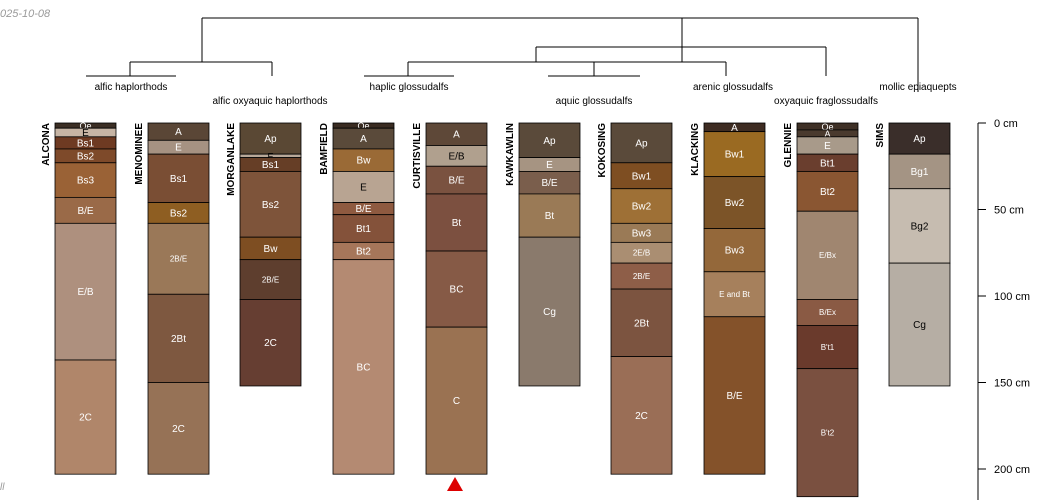 This screenshot has width=1050, height=500. I want to click on horizon-label: Bg2, so click(920, 226).